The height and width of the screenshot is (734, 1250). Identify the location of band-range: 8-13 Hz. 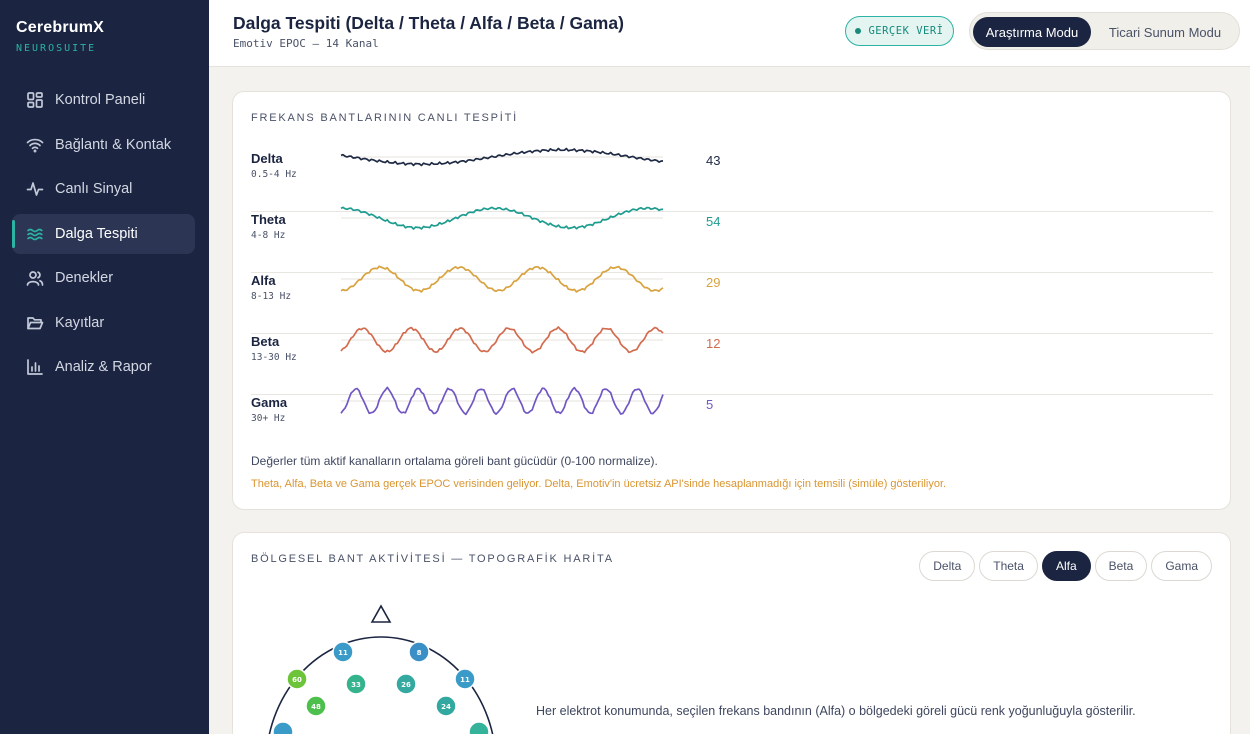
(271, 296).